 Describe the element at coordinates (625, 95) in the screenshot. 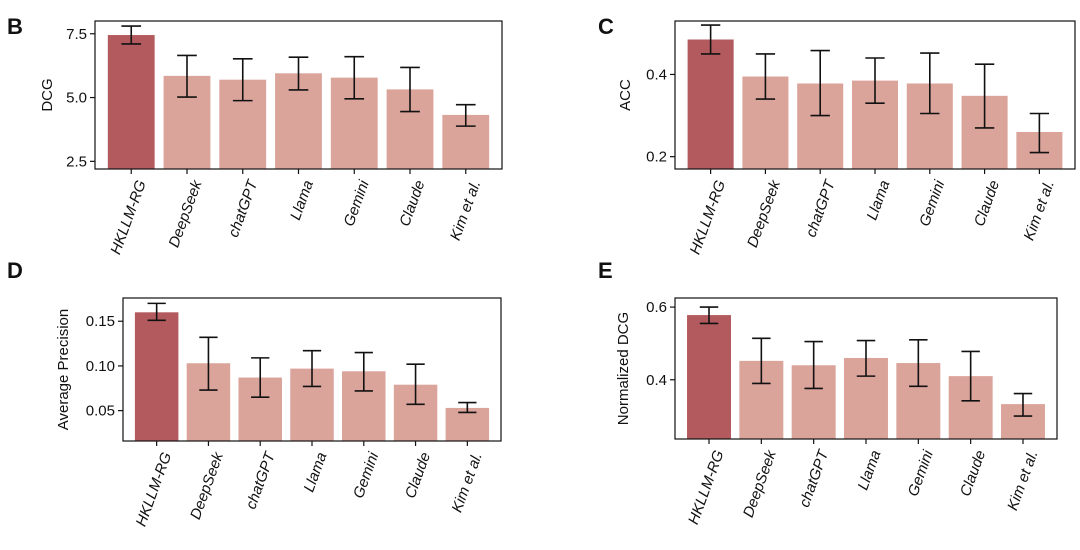

I see `y-axis-title: ACC` at that location.